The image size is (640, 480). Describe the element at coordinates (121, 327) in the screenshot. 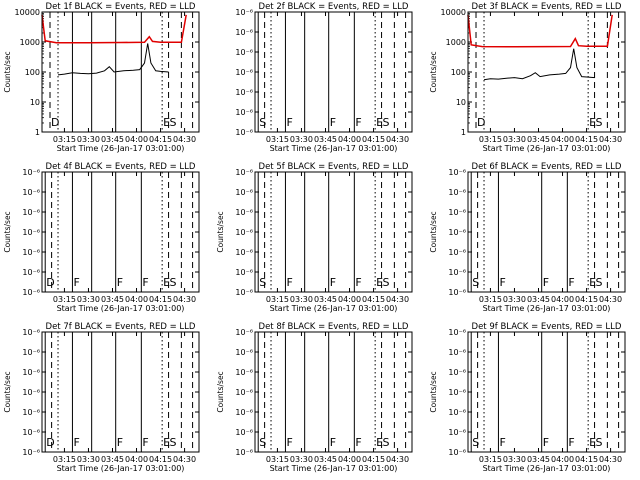

I see `panel-title: Det 7f BLACK = Events, RED = LLD` at that location.